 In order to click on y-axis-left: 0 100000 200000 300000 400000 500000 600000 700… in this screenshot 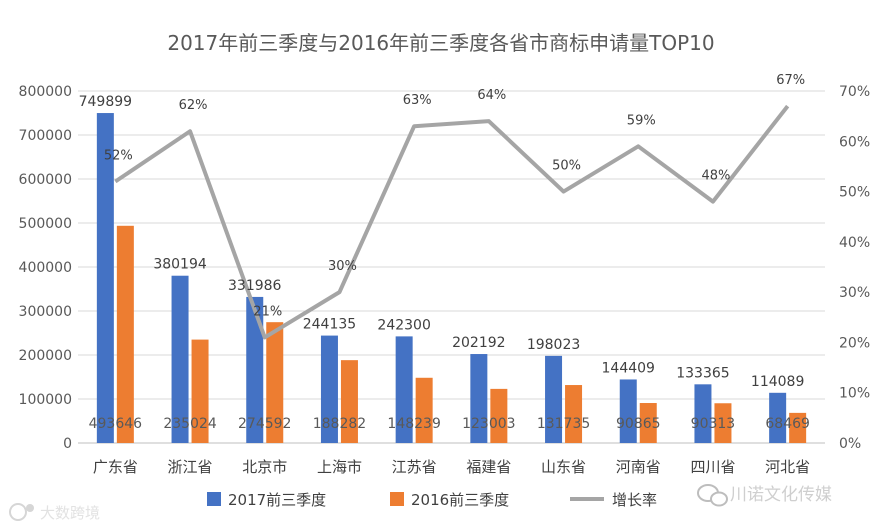, I will do `click(45, 268)`.